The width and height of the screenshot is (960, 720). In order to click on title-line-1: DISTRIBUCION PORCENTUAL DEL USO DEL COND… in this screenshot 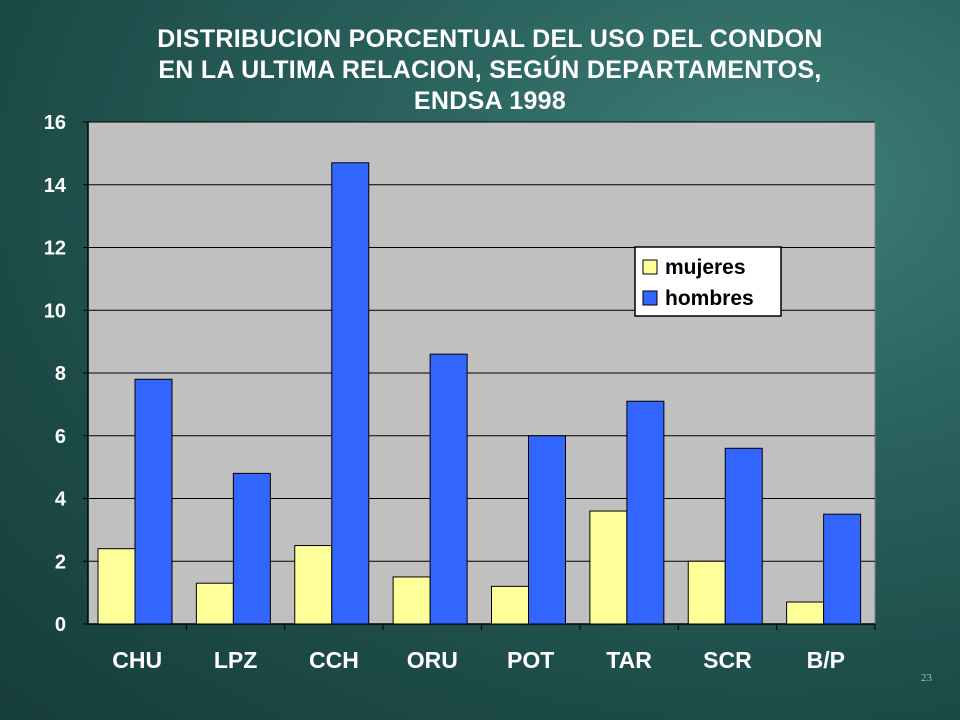, I will do `click(490, 39)`.